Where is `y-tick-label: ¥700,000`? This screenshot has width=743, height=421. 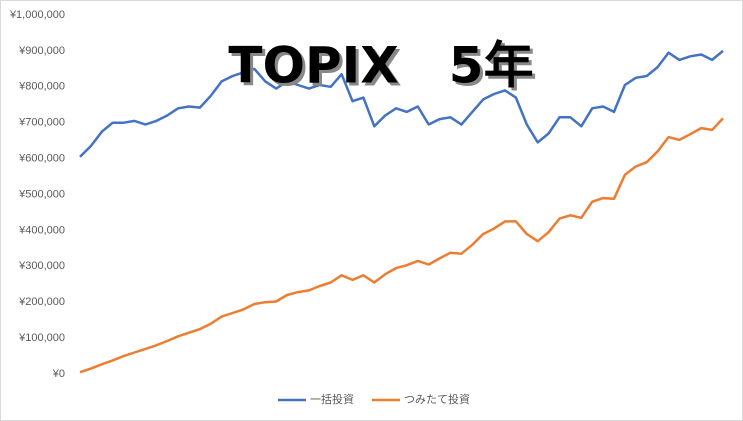 y-tick-label: ¥700,000 is located at coordinates (41, 123).